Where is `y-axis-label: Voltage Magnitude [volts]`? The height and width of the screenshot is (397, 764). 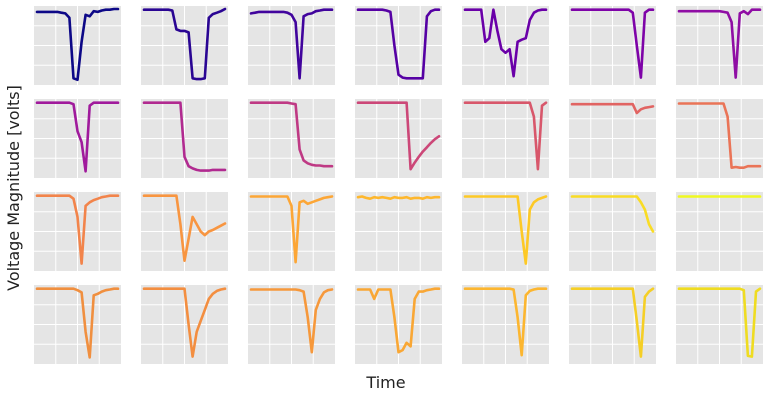
y-axis-label: Voltage Magnitude [volts] is located at coordinates (13, 188).